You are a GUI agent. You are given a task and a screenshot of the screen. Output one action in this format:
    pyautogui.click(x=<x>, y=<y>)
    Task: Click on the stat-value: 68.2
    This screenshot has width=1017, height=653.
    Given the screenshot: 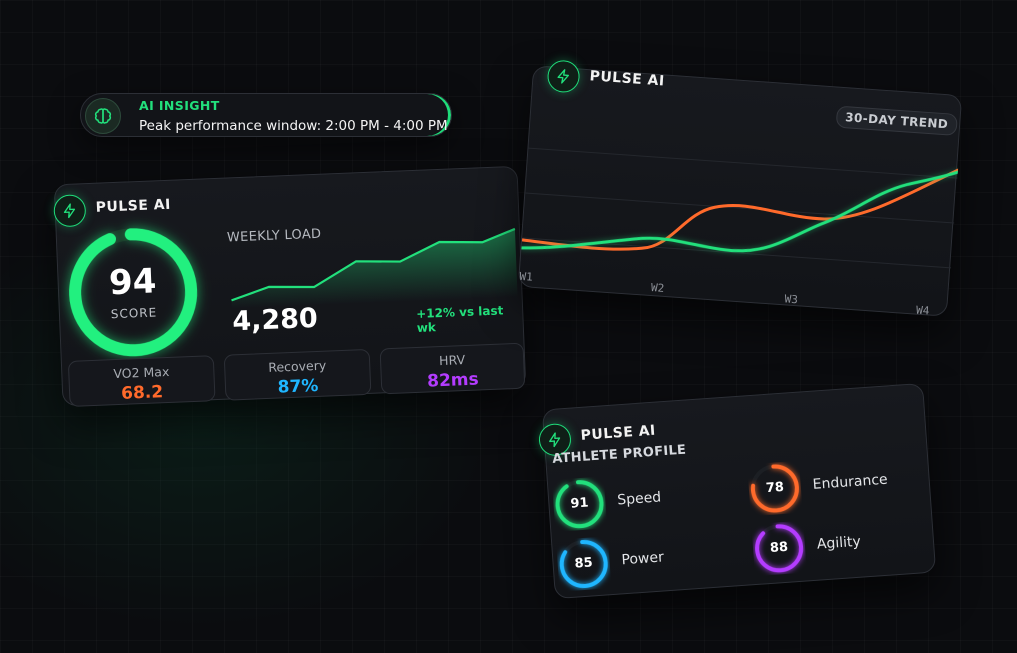 What is the action you would take?
    pyautogui.click(x=142, y=393)
    